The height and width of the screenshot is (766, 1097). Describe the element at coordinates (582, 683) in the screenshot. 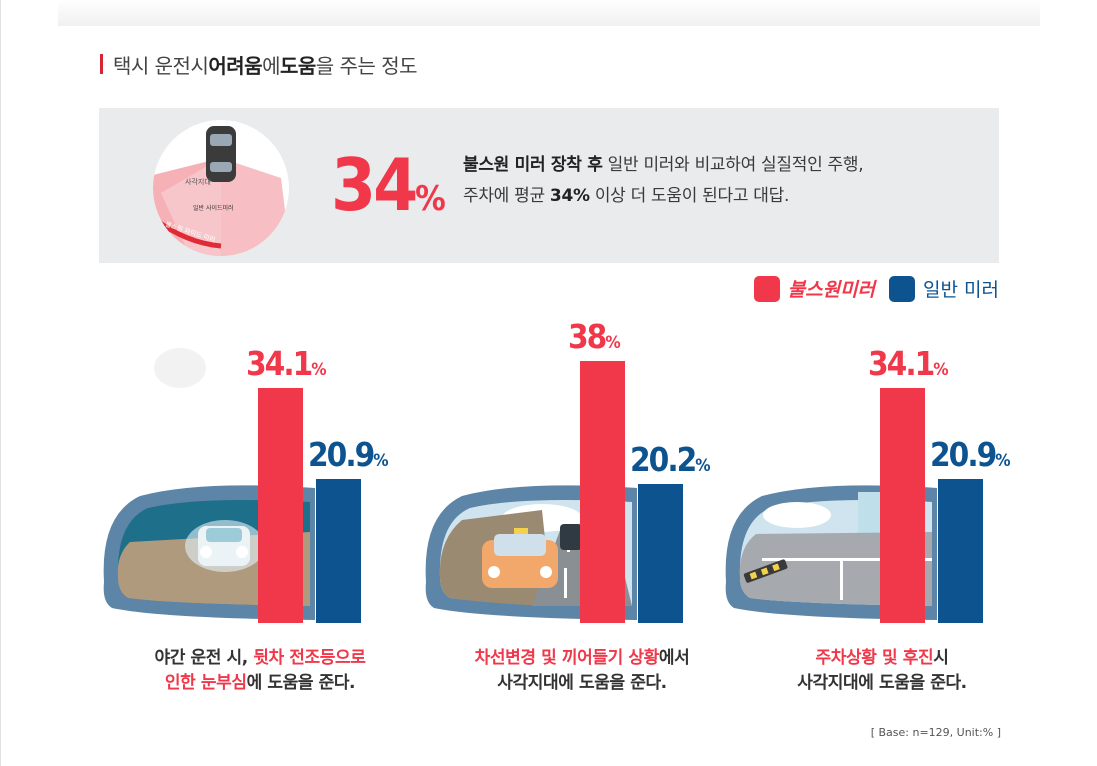

I see `caption-lane-line2-b: 사각지대에 도움을 준다.` at that location.